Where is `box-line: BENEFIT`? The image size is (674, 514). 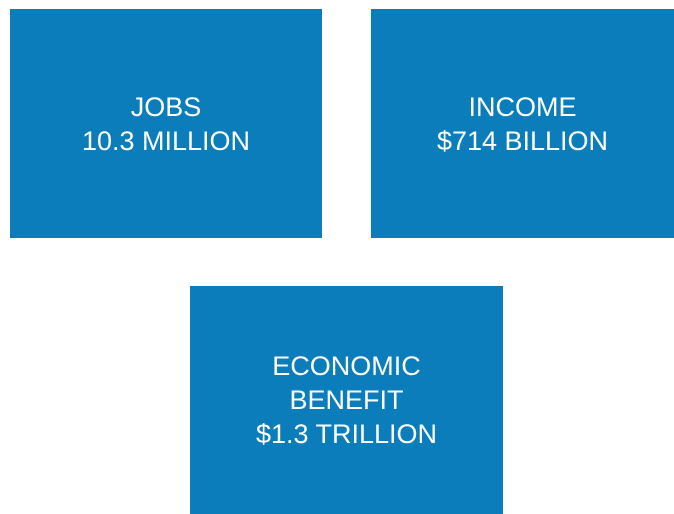 box-line: BENEFIT is located at coordinates (346, 400).